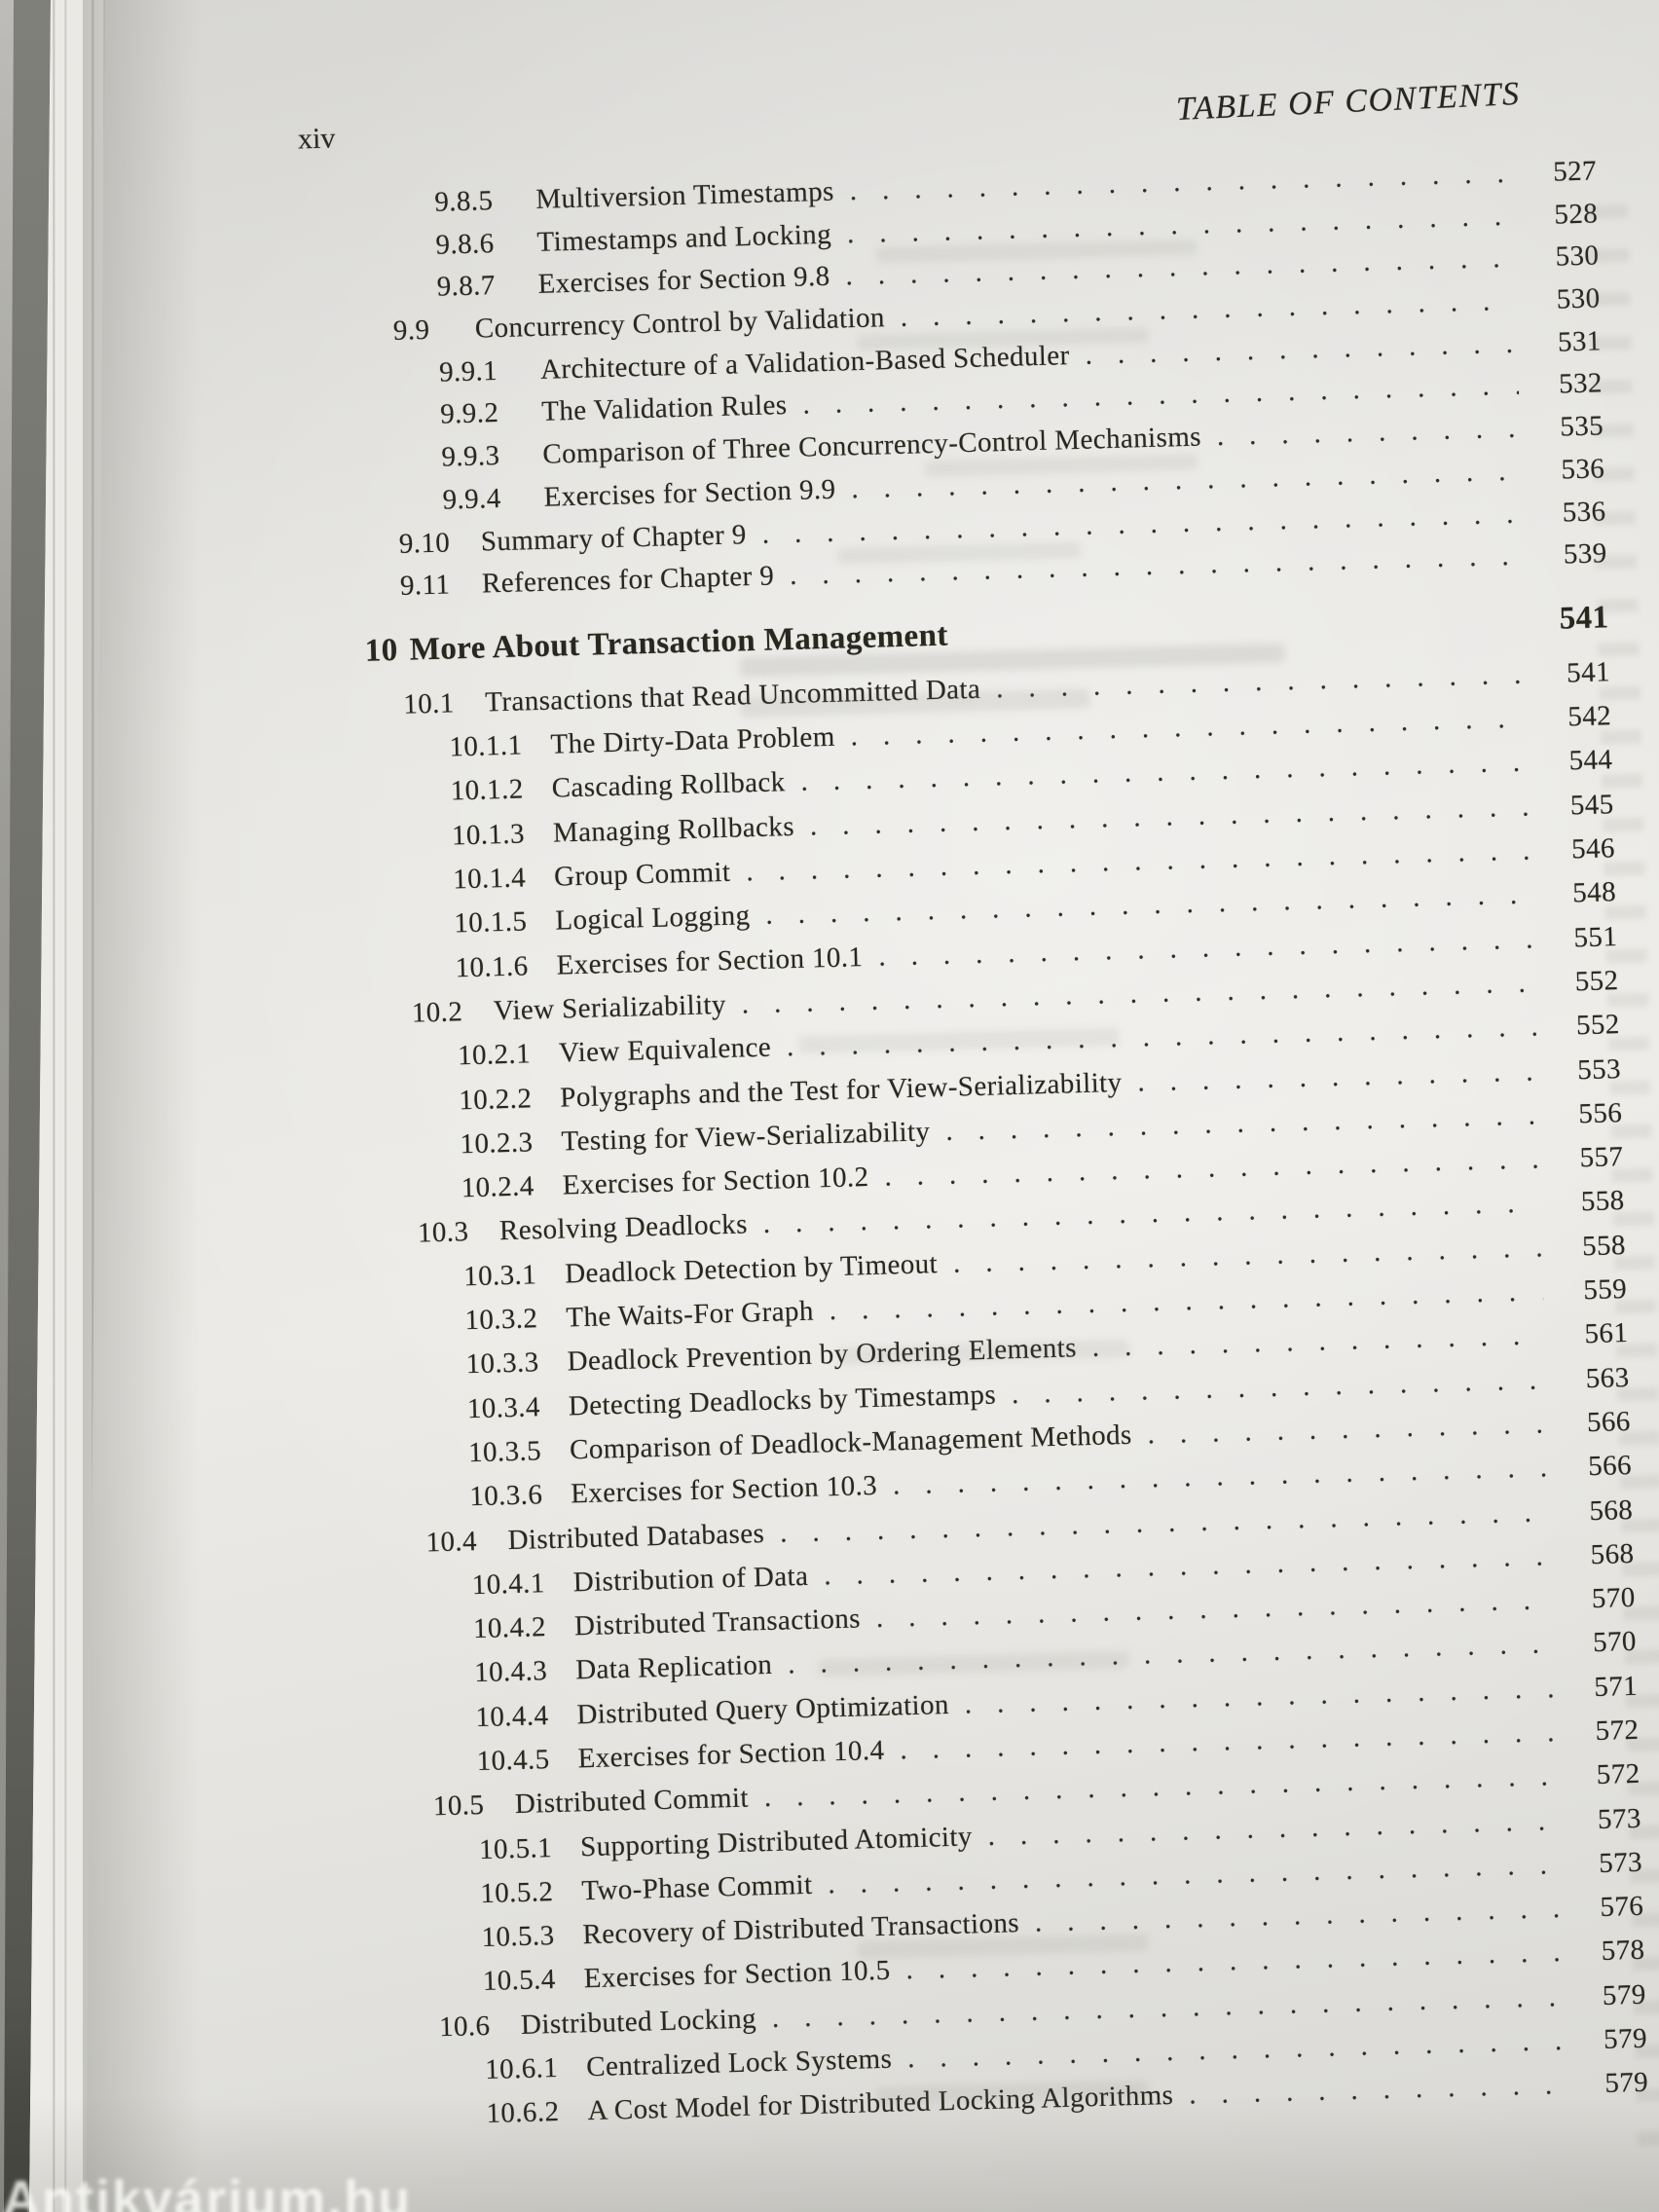 The height and width of the screenshot is (2212, 1659). What do you see at coordinates (425, 586) in the screenshot?
I see `entry-number: 9.11` at bounding box center [425, 586].